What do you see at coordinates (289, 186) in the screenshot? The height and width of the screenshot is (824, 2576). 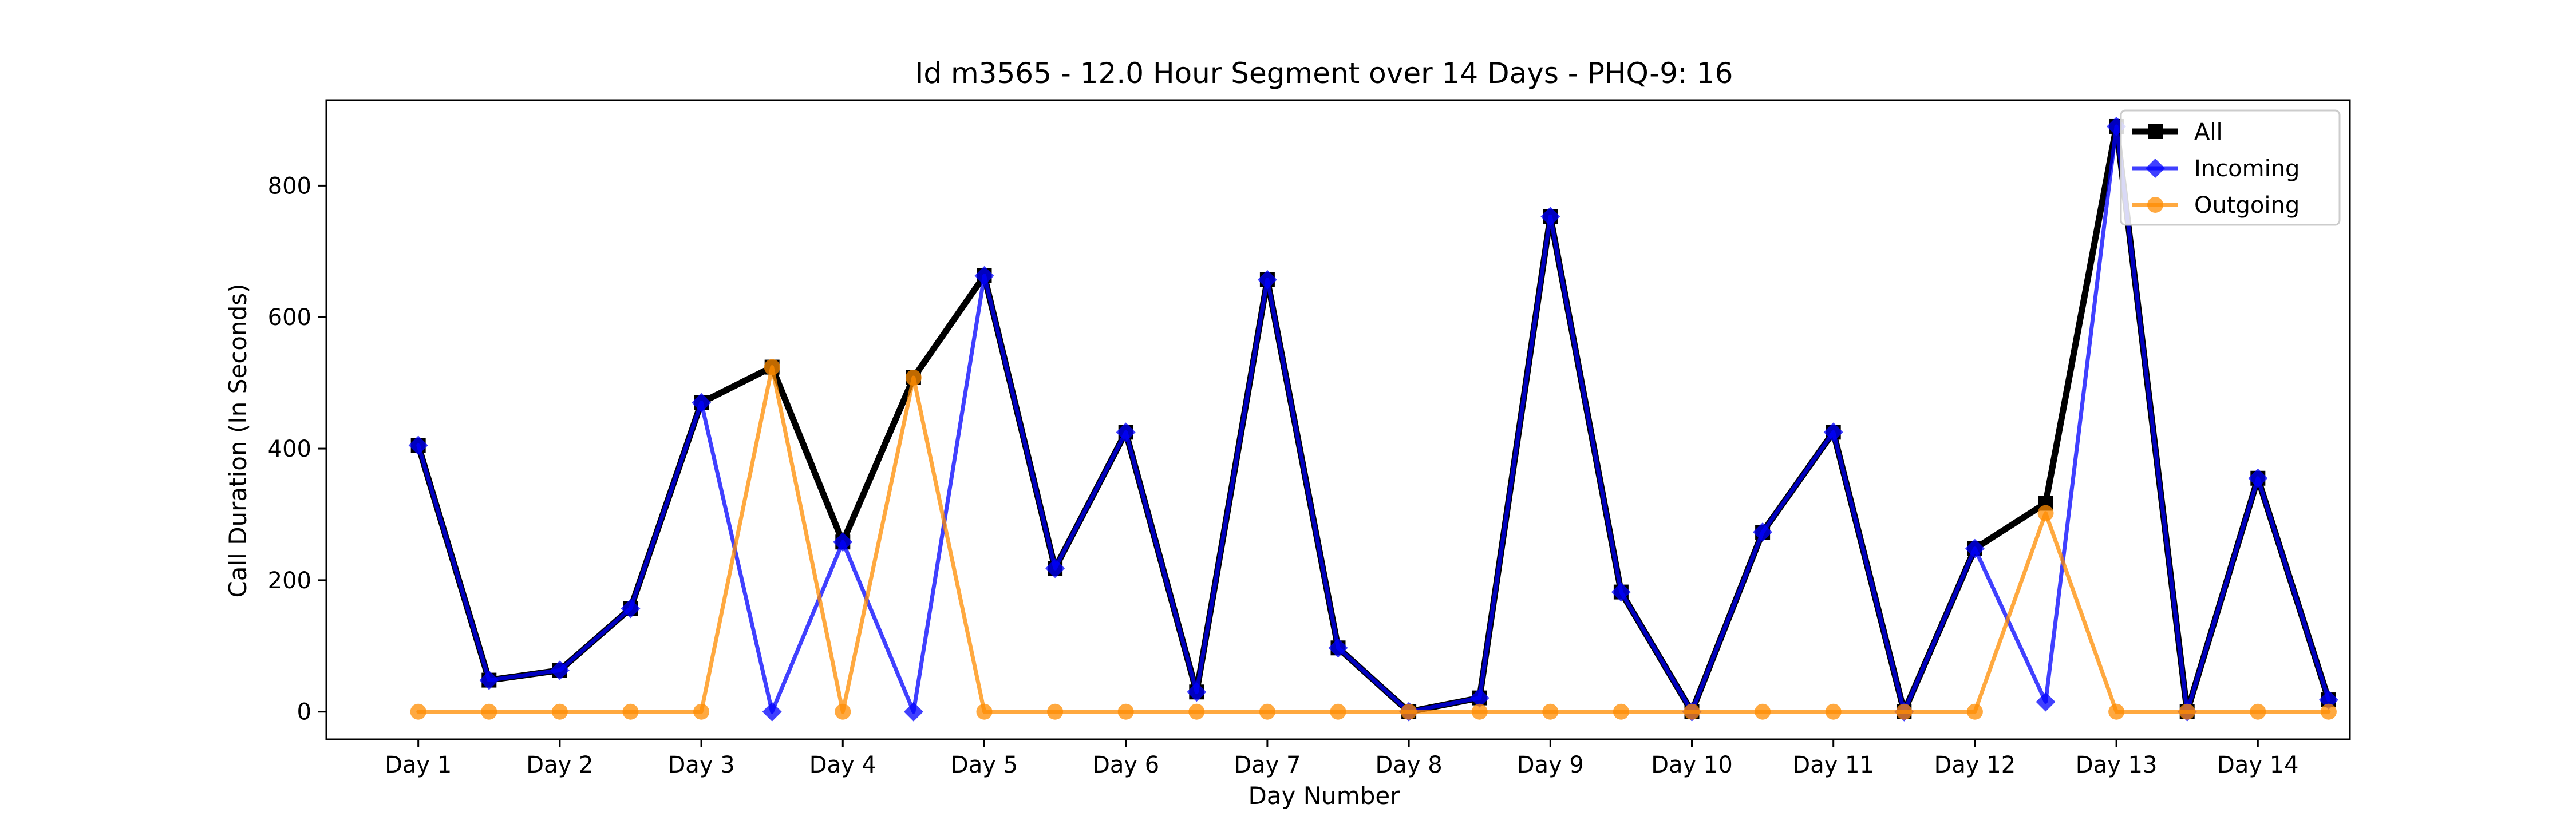 I see `y-tick-label: 800` at bounding box center [289, 186].